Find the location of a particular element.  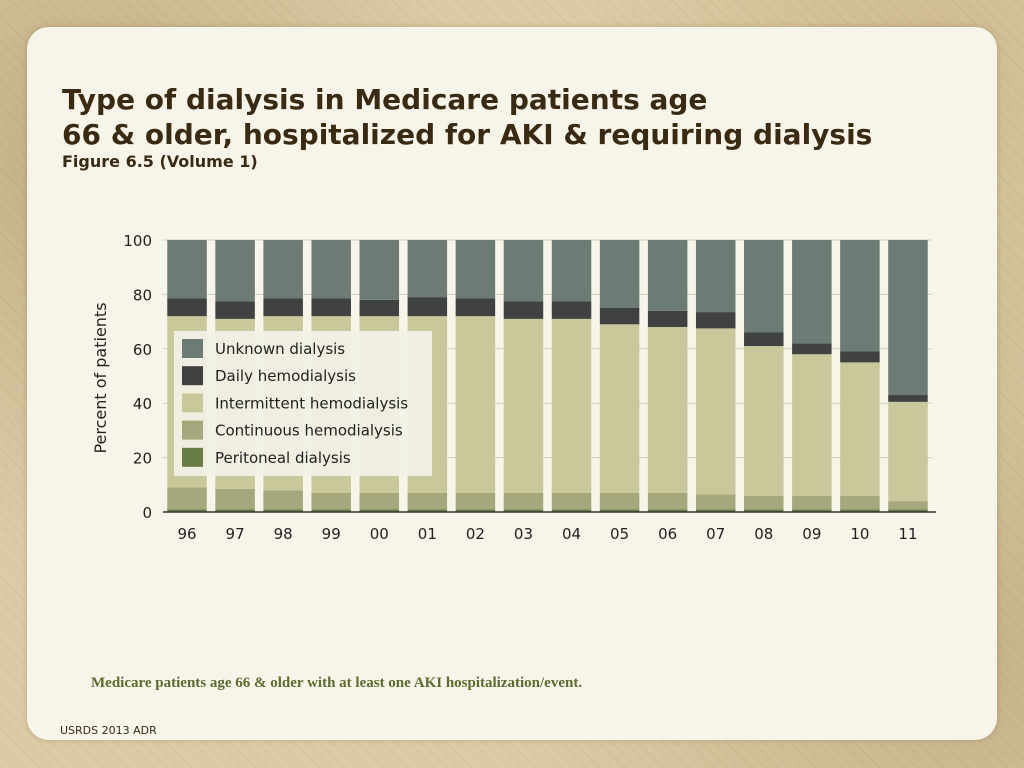

legend-box is located at coordinates (303, 403).